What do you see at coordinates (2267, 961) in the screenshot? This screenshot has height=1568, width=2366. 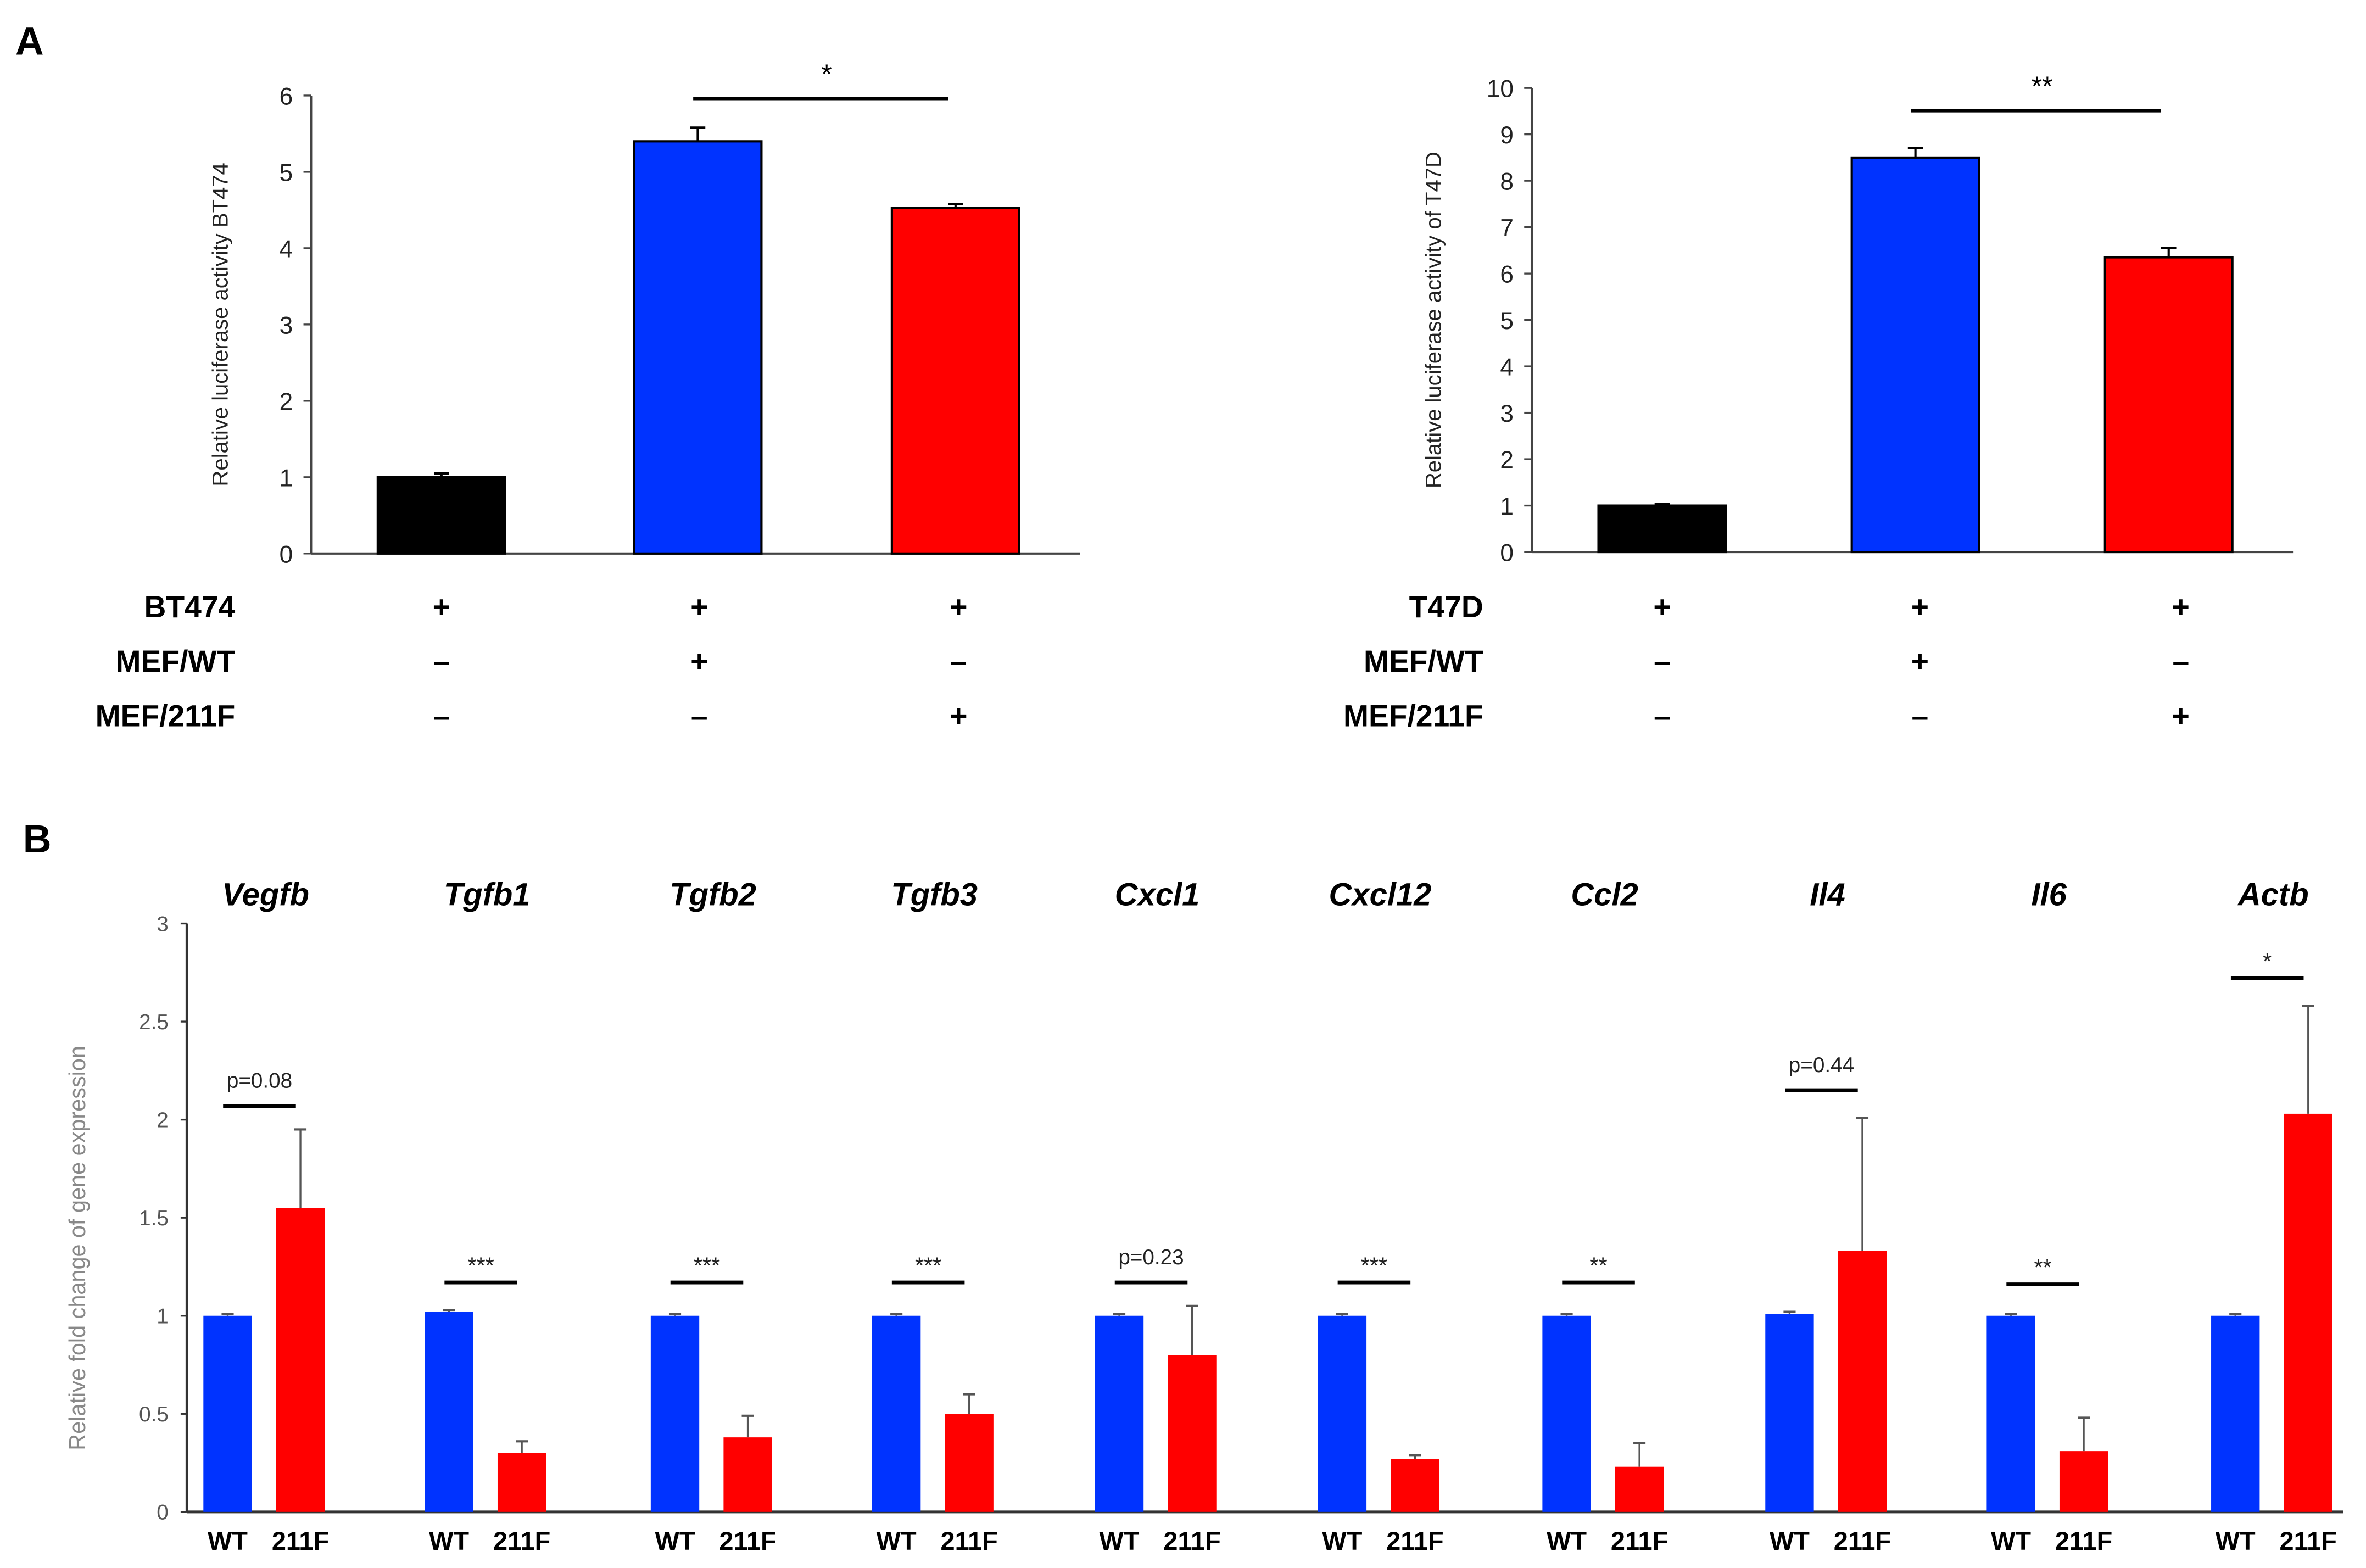 I see `significance-label: *` at bounding box center [2267, 961].